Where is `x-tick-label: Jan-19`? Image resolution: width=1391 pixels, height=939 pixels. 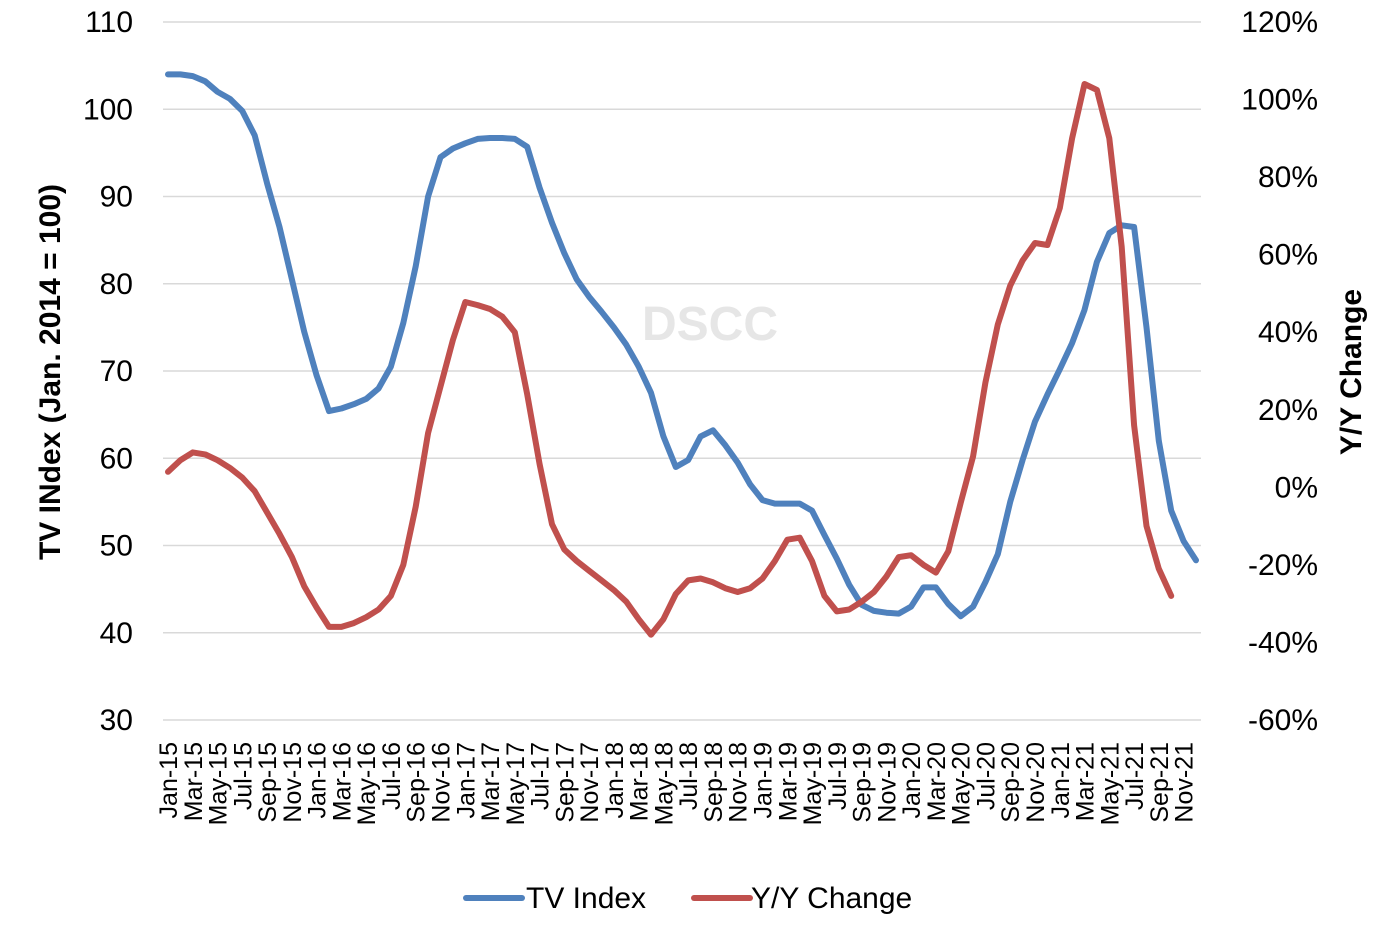
x-tick-label: Jan-19 is located at coordinates (764, 780).